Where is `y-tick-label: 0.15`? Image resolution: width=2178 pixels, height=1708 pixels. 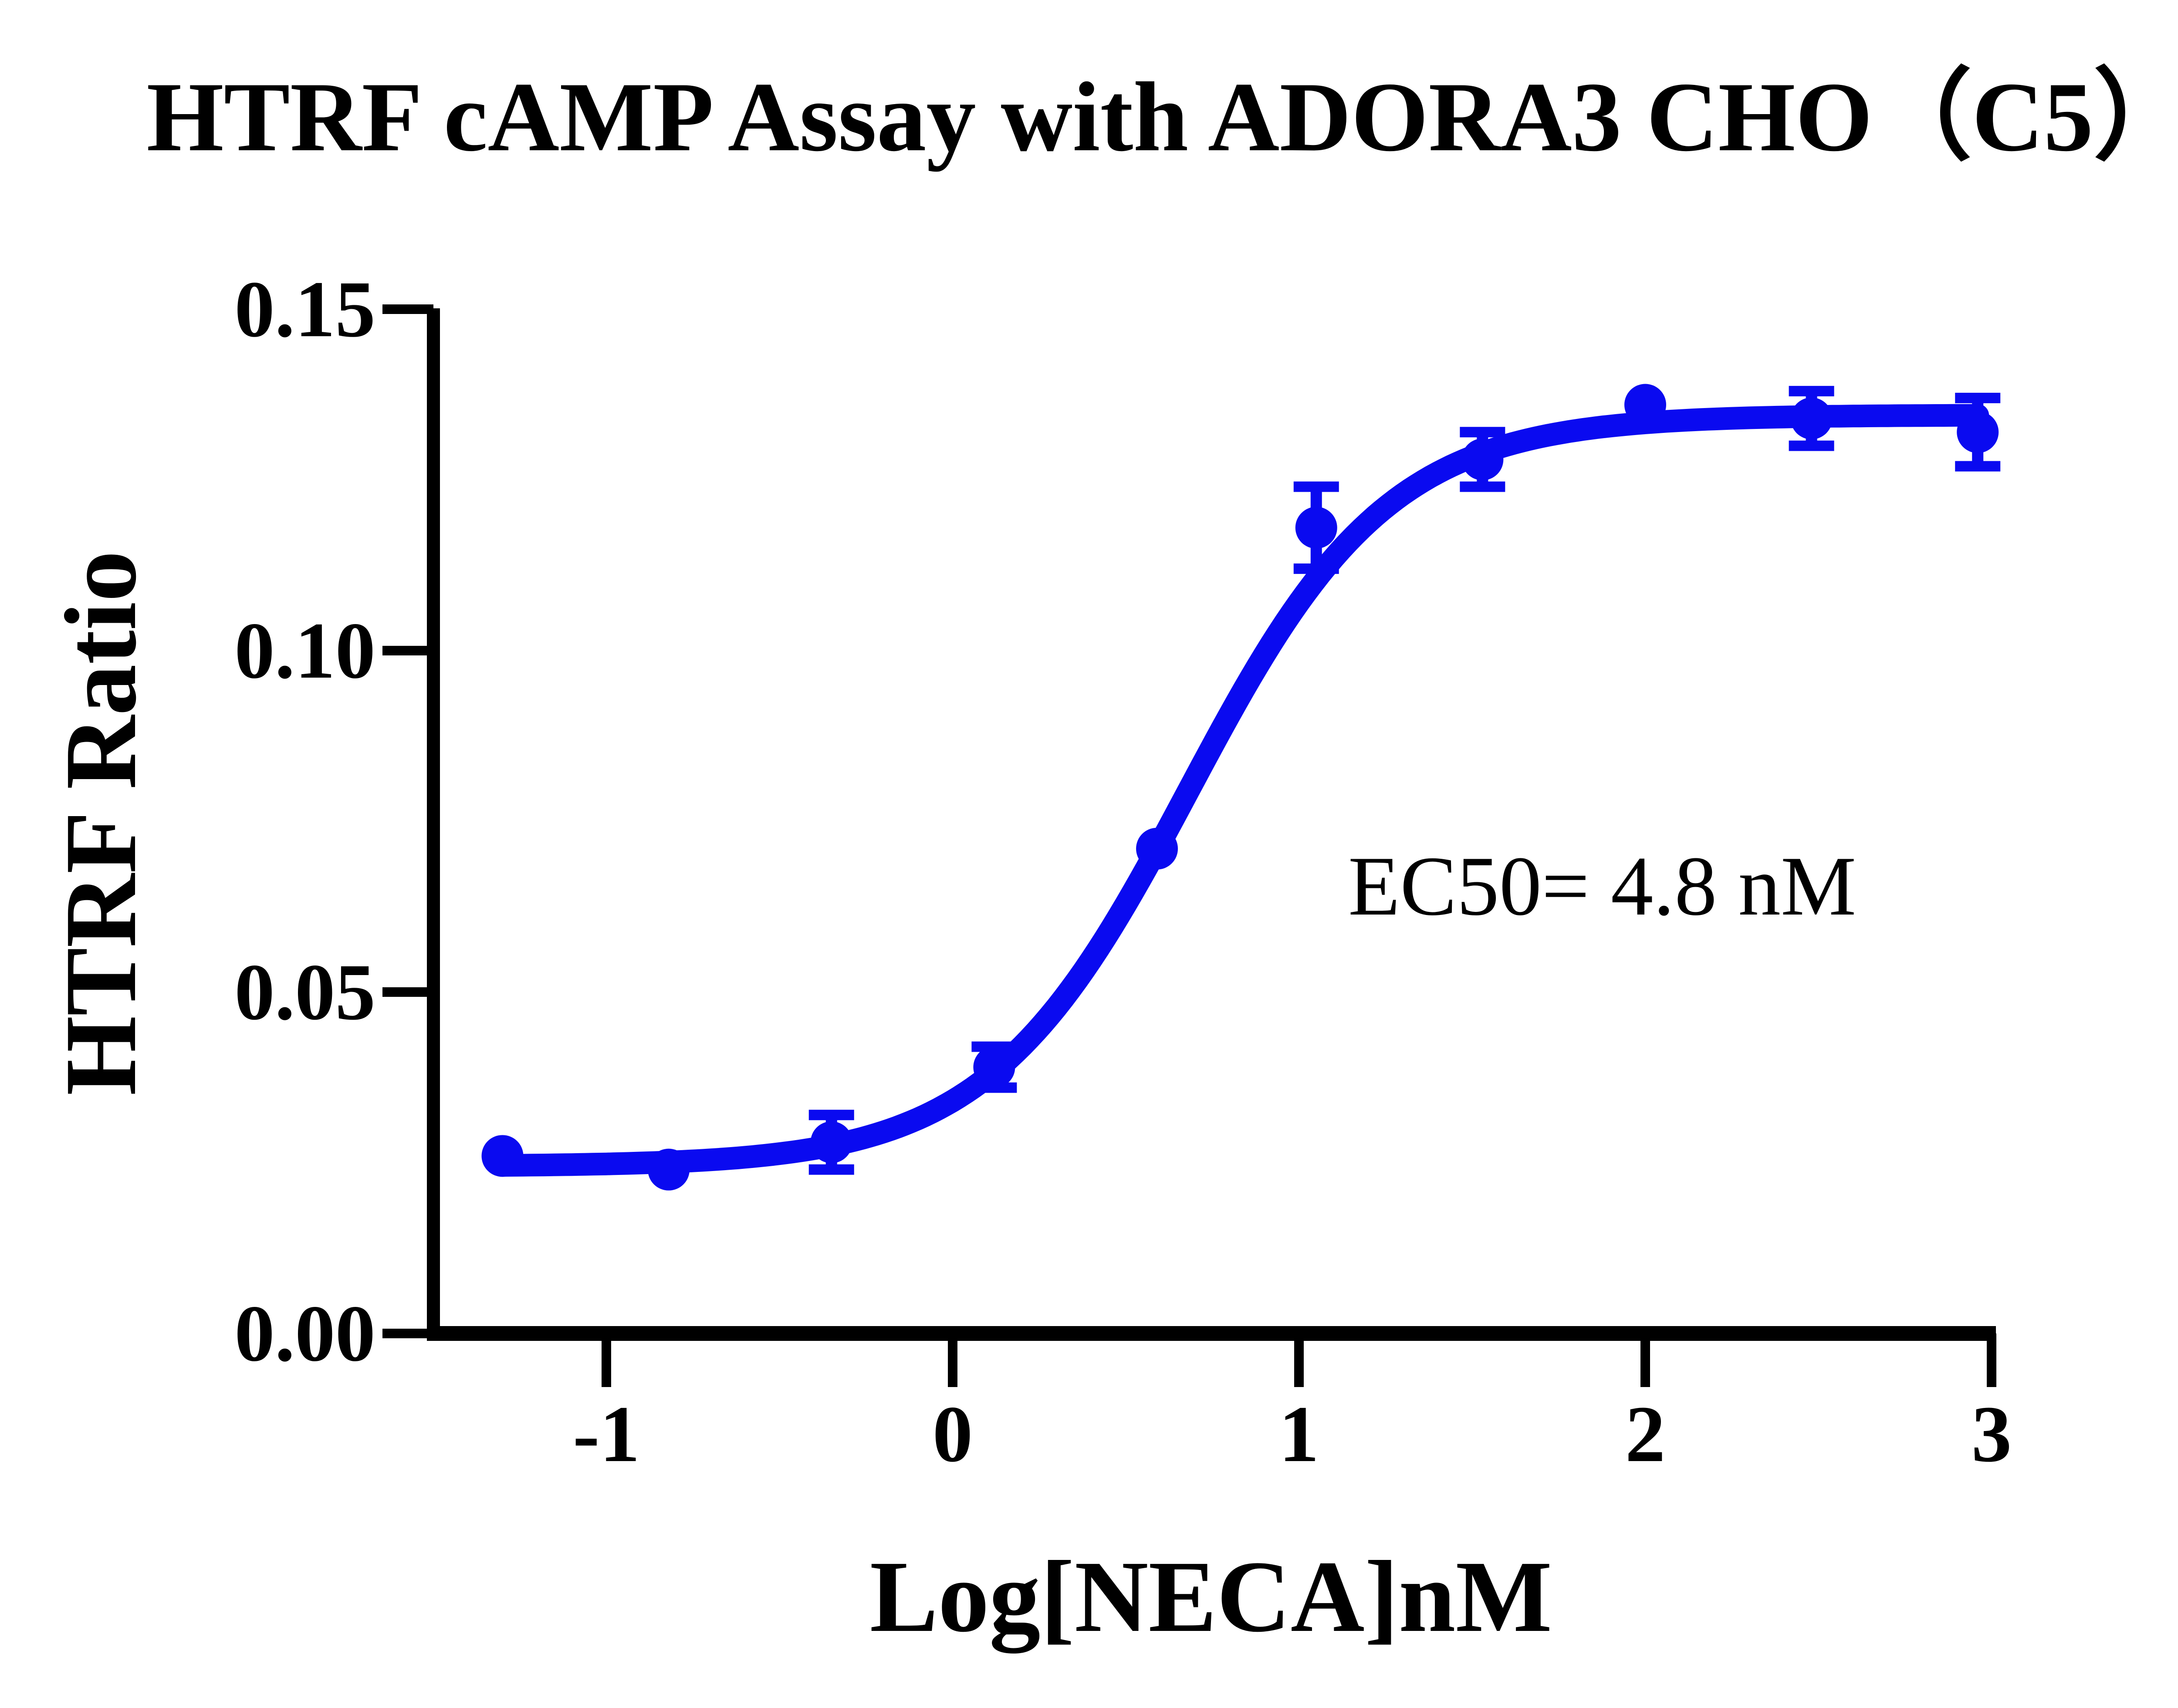 y-tick-label: 0.15 is located at coordinates (304, 309).